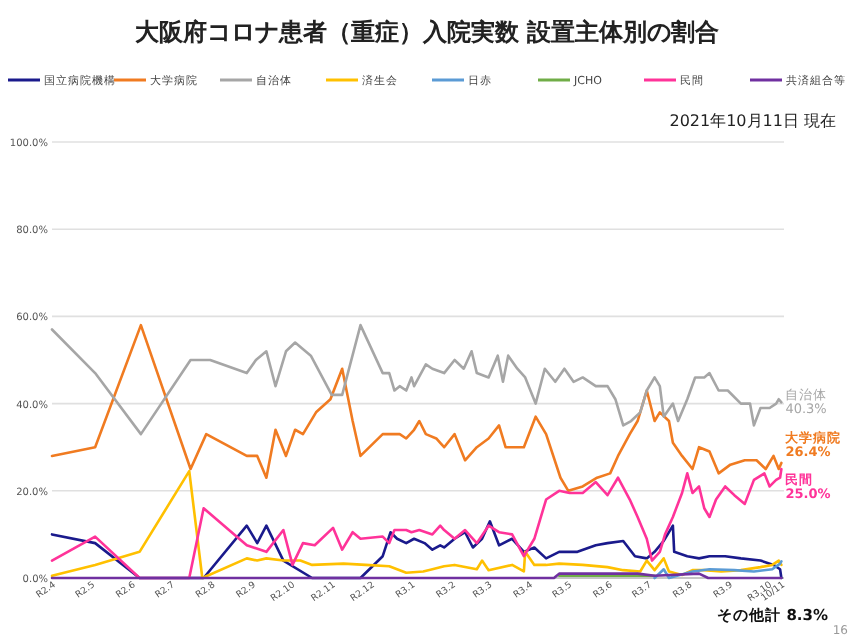 This screenshot has height=640, width=854. Describe the element at coordinates (428, 32) in the screenshot. I see `chart-title: 大阪府コロナ患者（重症）入院実数 設置主体別の割合` at that location.